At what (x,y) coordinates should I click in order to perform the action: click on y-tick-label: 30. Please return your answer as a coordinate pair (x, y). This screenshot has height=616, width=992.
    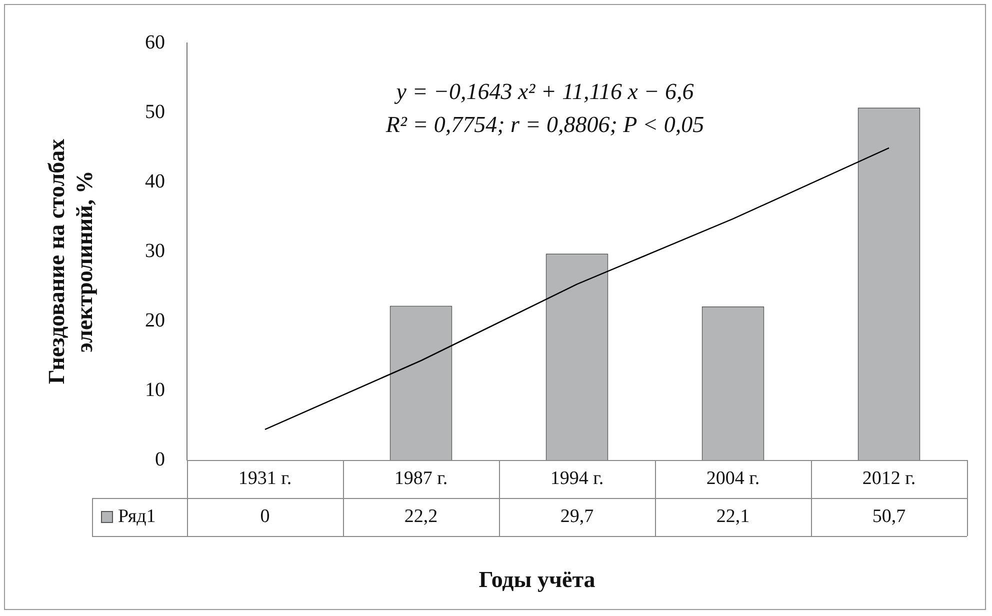
    Looking at the image, I should click on (155, 251).